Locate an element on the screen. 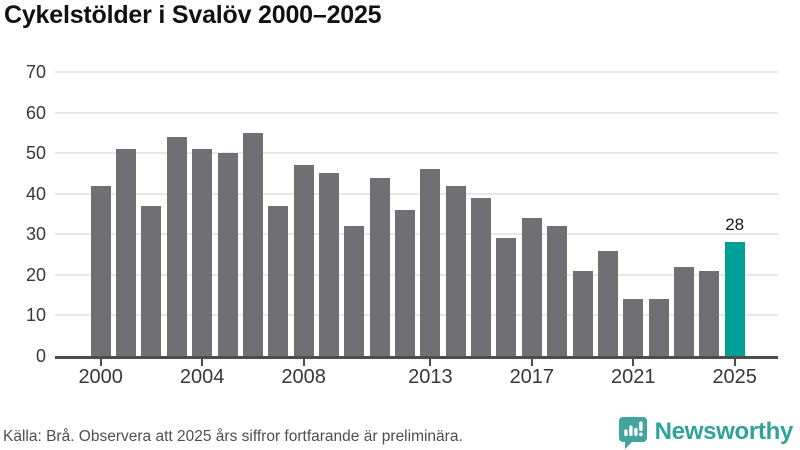  bar-2009 is located at coordinates (328, 264).